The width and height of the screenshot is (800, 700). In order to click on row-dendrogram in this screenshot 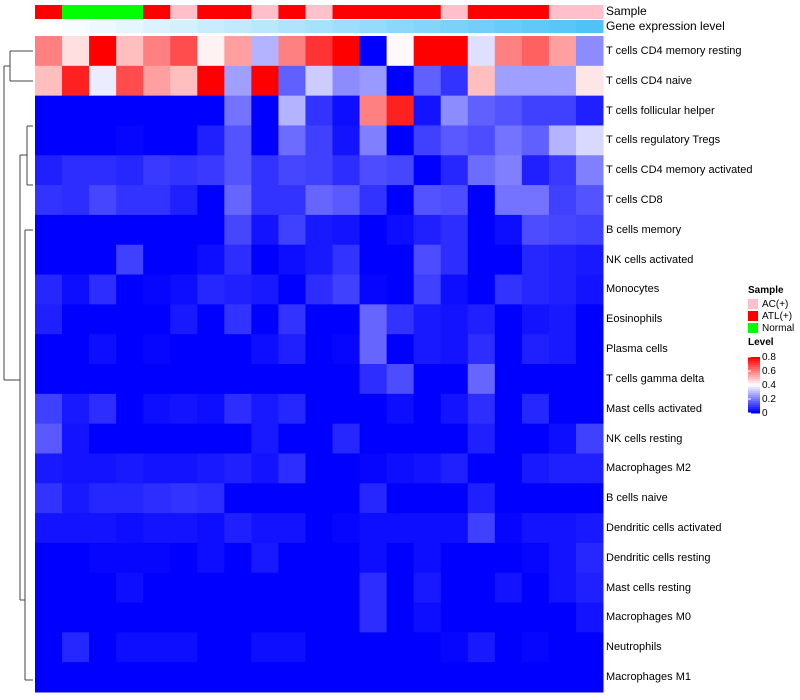, I will do `click(18, 365)`.